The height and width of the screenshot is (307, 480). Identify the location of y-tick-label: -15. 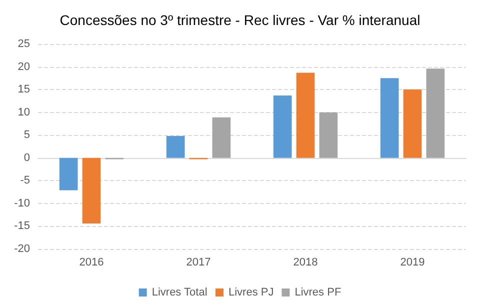
(22, 226).